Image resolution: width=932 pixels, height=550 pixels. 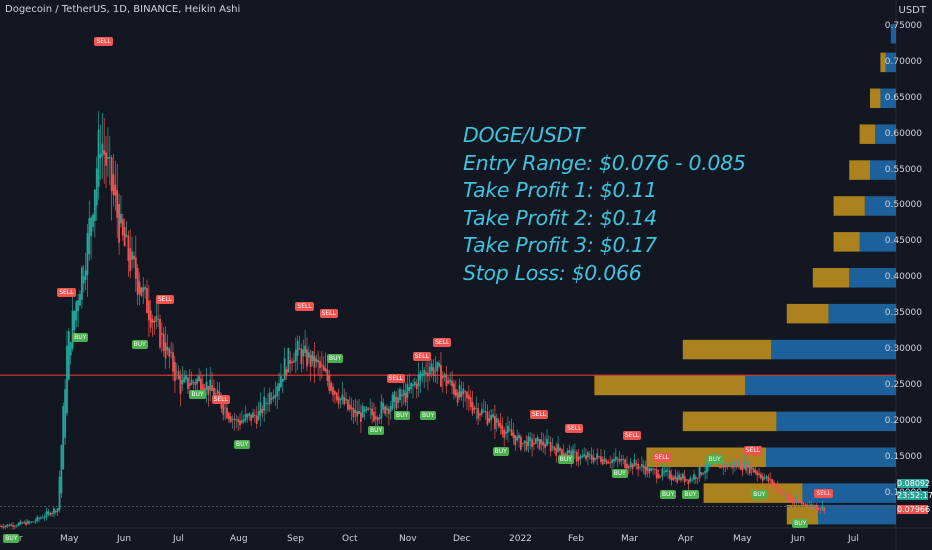 What do you see at coordinates (686, 539) in the screenshot?
I see `time-tick-label: Apr` at bounding box center [686, 539].